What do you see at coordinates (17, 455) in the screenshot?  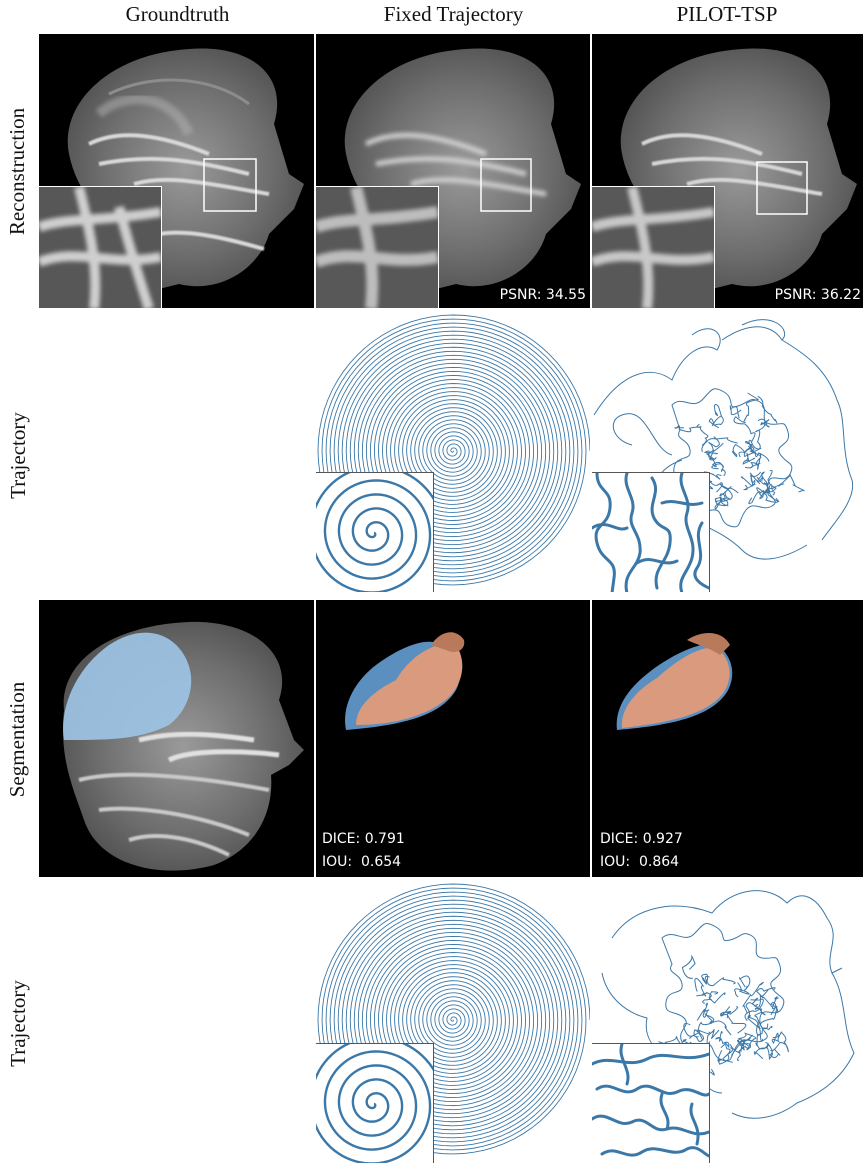 I see `row-label-trajectory-1: Trajectory` at bounding box center [17, 455].